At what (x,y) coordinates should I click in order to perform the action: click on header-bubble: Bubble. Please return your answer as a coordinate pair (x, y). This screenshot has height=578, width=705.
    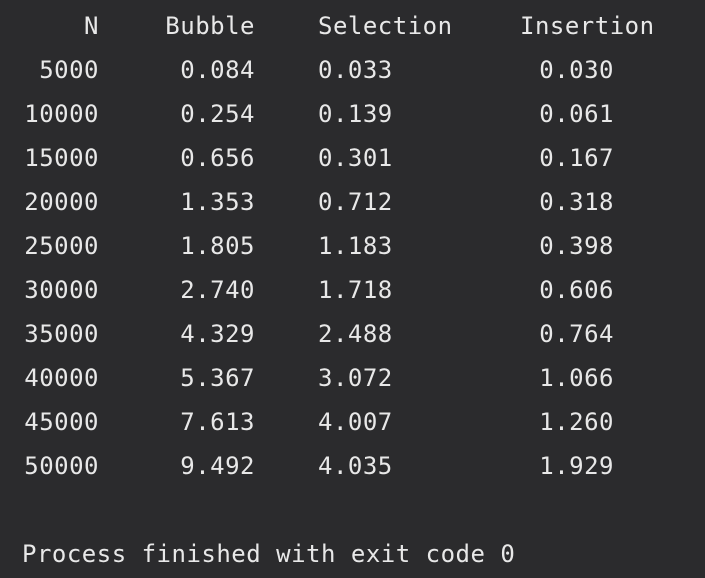
    Looking at the image, I should click on (210, 26).